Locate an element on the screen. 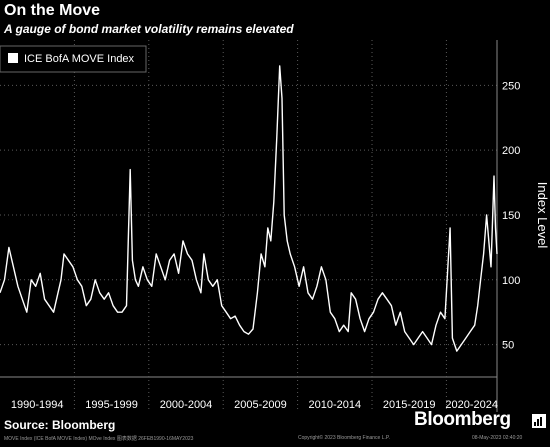 This screenshot has height=447, width=550. y-tick-label: 150 is located at coordinates (511, 216).